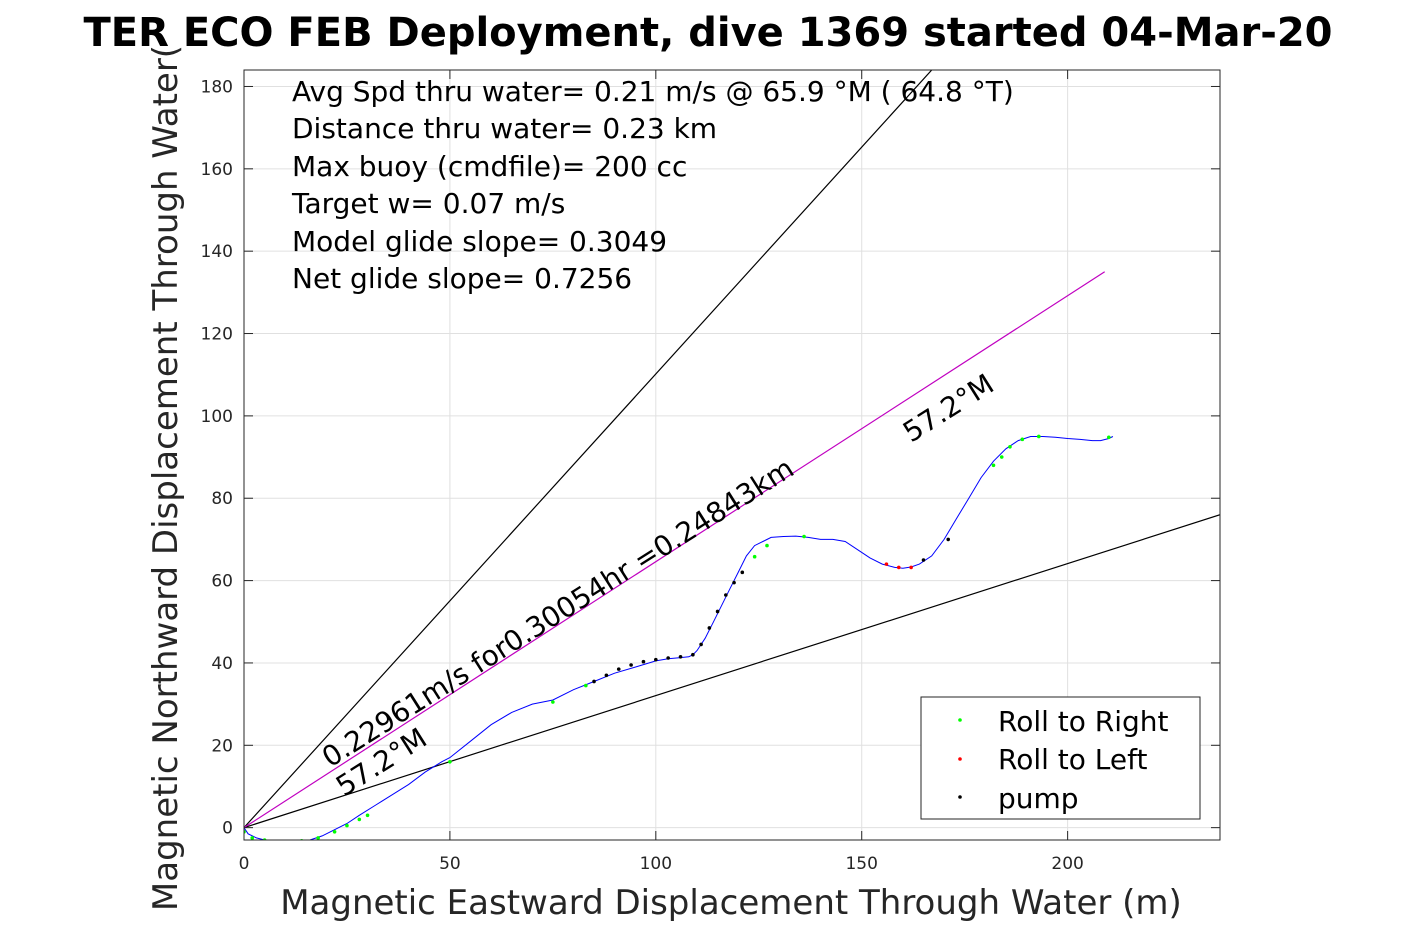 This screenshot has width=1417, height=945. Describe the element at coordinates (217, 417) in the screenshot. I see `y-tick-label: 100` at that location.